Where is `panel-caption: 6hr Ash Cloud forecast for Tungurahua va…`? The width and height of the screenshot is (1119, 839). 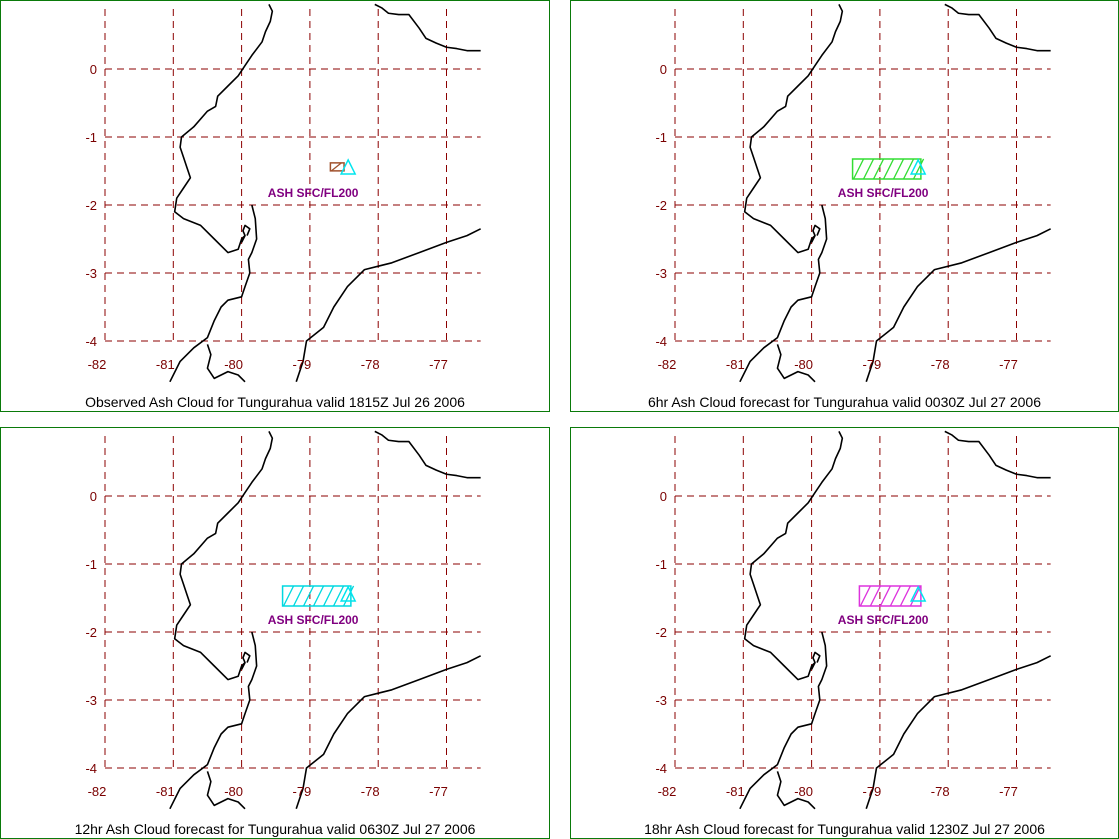 panel-caption: 6hr Ash Cloud forecast for Tungurahua va… is located at coordinates (844, 402).